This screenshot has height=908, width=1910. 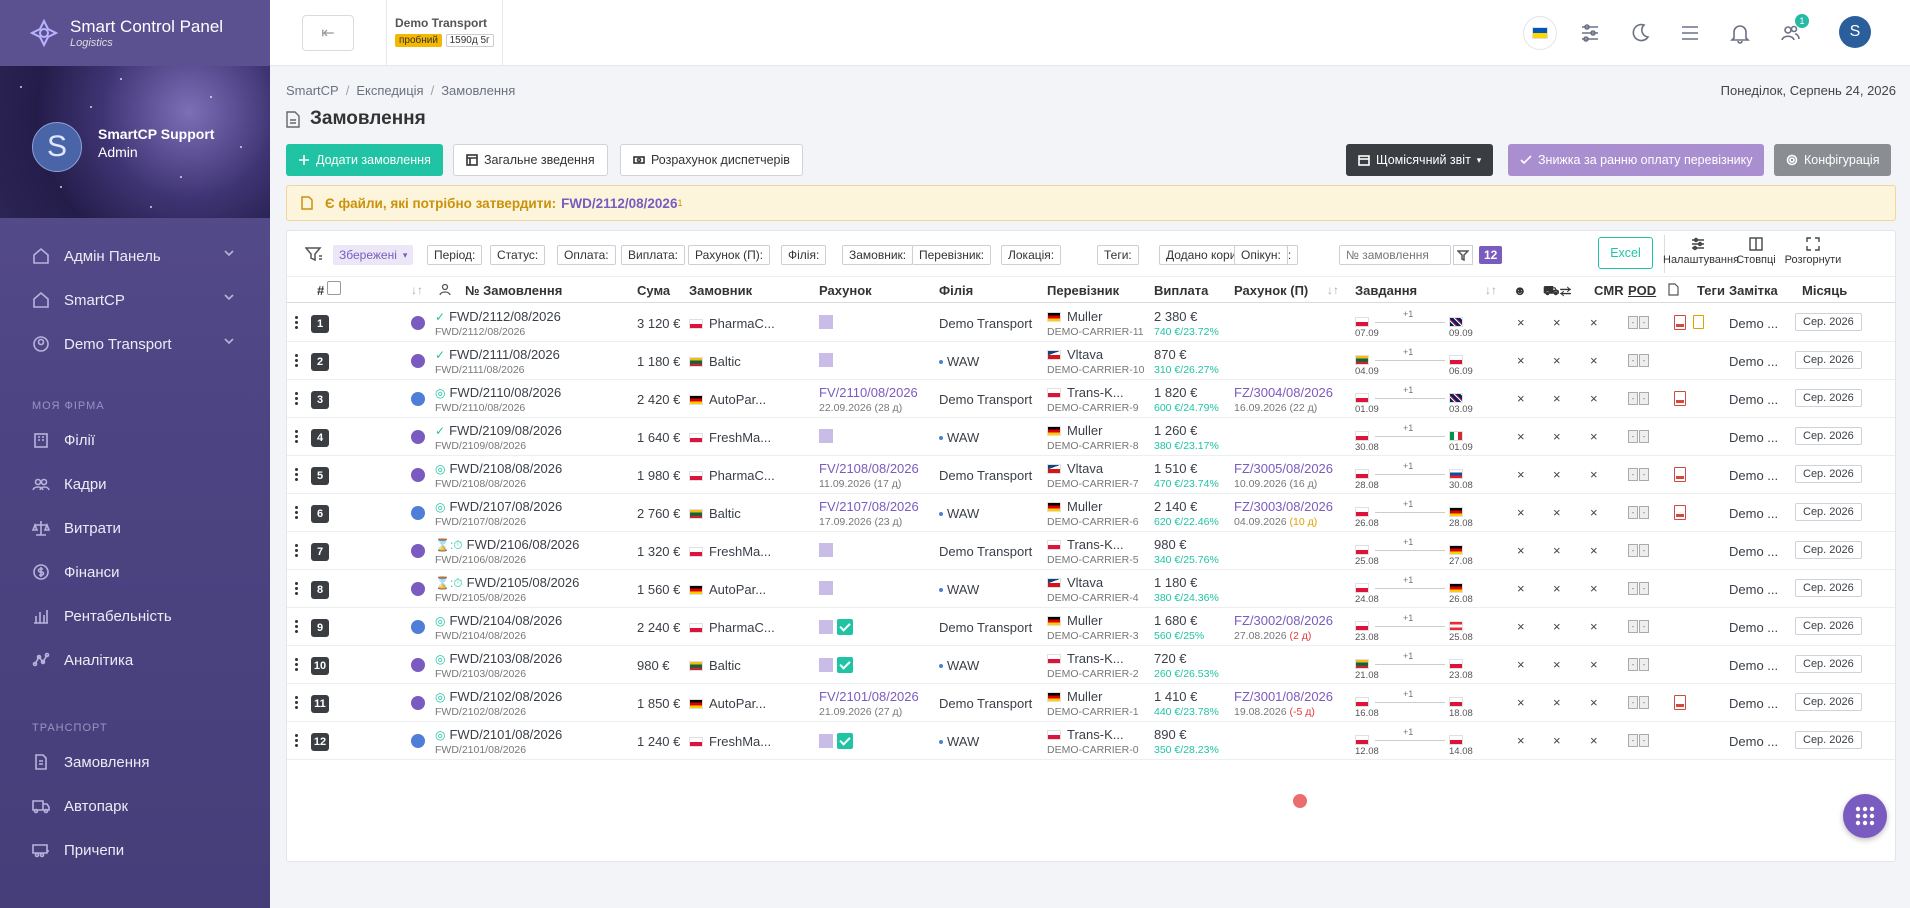 What do you see at coordinates (444, 33) in the screenshot?
I see `company-switcher: Demo Transport пробний 1590д 5г` at bounding box center [444, 33].